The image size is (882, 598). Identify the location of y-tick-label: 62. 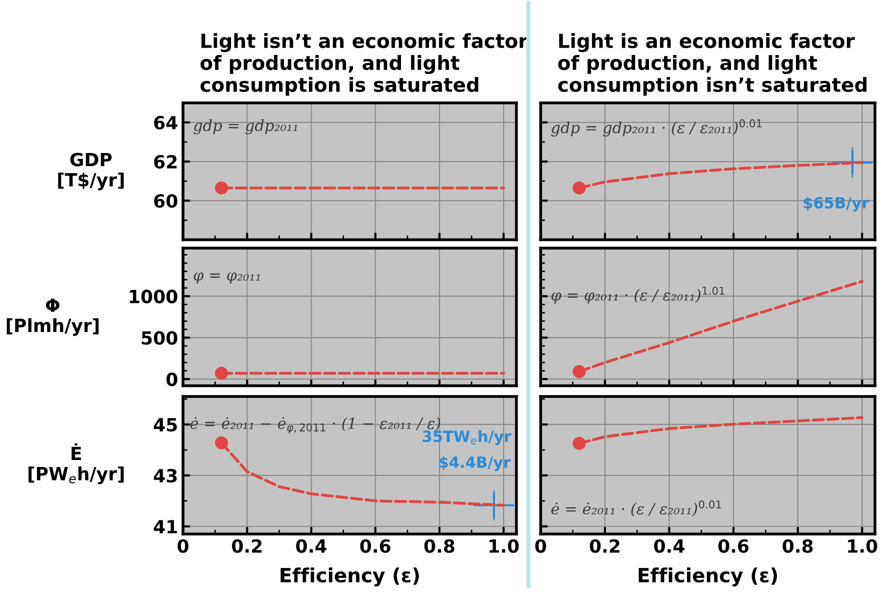
(165, 162).